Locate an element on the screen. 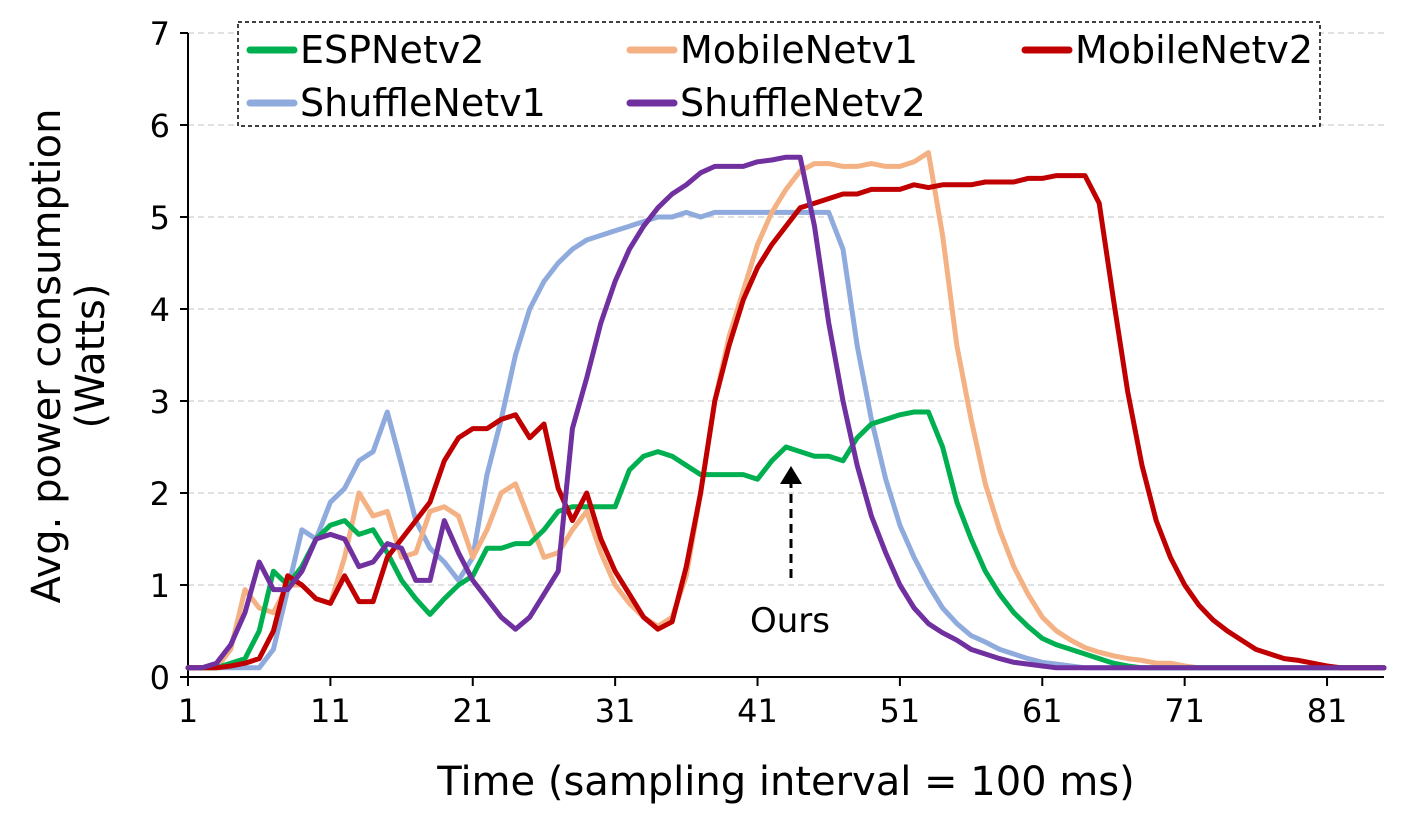 This screenshot has height=818, width=1425. legend-label-shufflenetv2: ShuffleNetv2 is located at coordinates (803, 103).